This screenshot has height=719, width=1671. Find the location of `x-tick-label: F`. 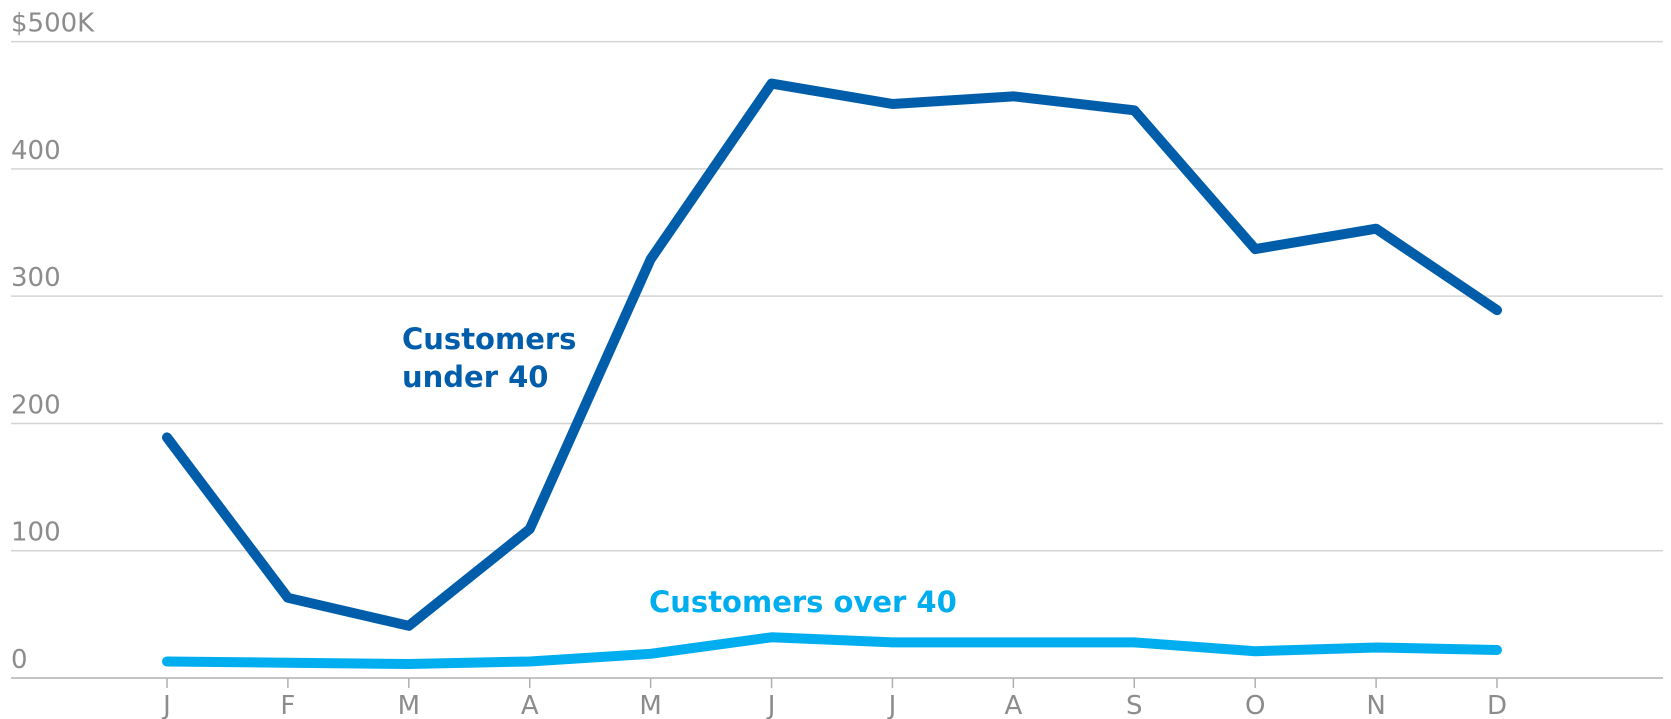

x-tick-label: F is located at coordinates (287, 705).